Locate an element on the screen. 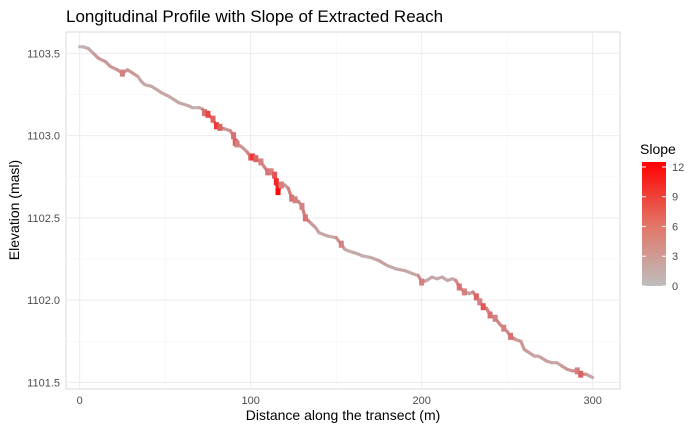 This screenshot has width=700, height=432. y-tick-label: 1102.5 is located at coordinates (43, 219).